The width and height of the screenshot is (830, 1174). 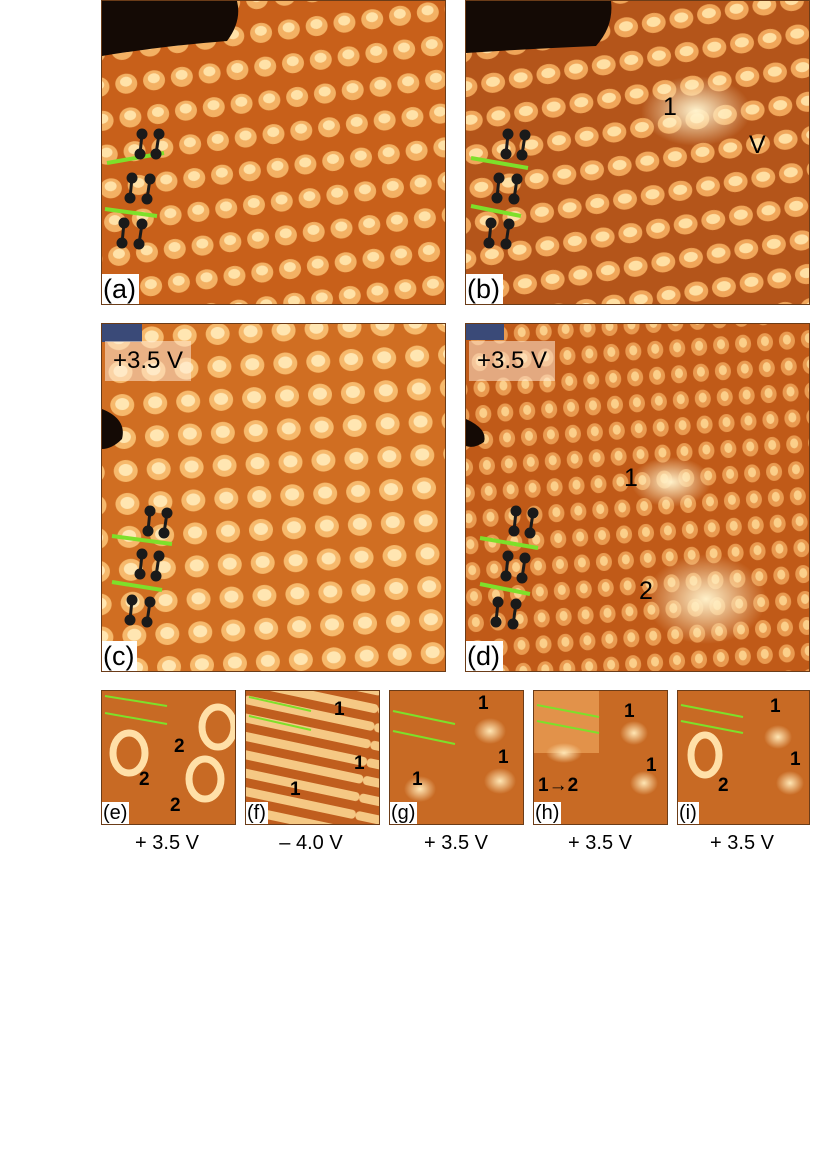 What do you see at coordinates (456, 757) in the screenshot?
I see `stm-image-g: 1 1 1 (g)` at bounding box center [456, 757].